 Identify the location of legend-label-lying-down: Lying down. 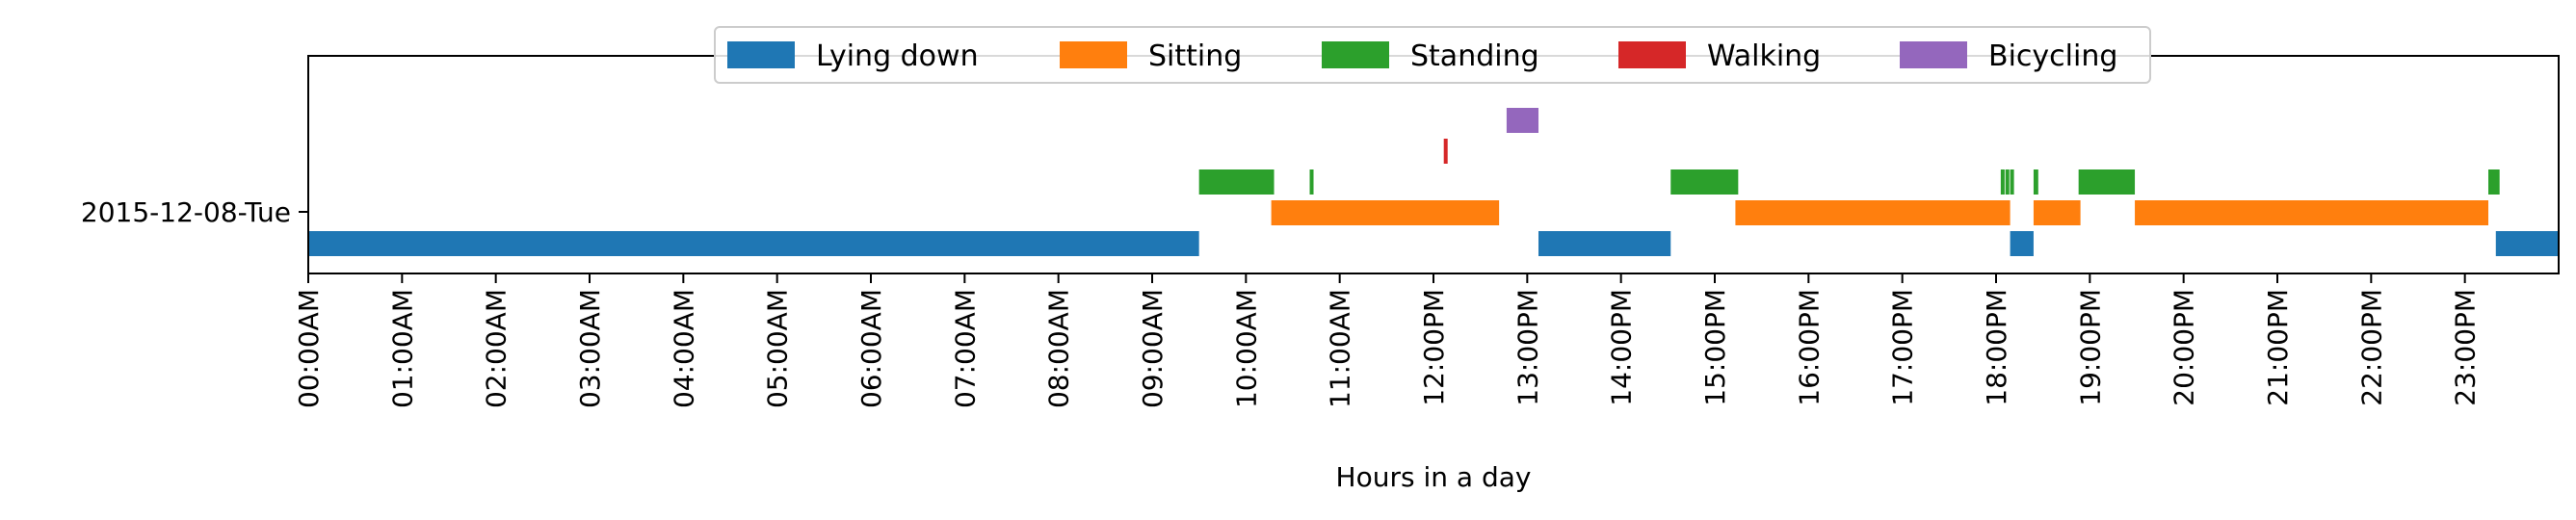
(898, 56).